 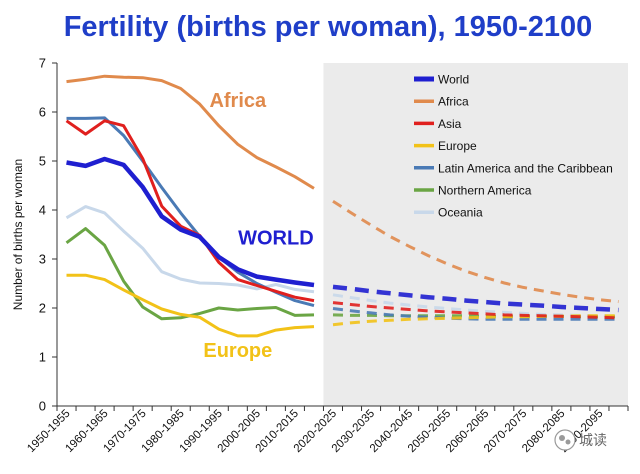 I want to click on y-axis-label: Number of births per woman, so click(x=18, y=234).